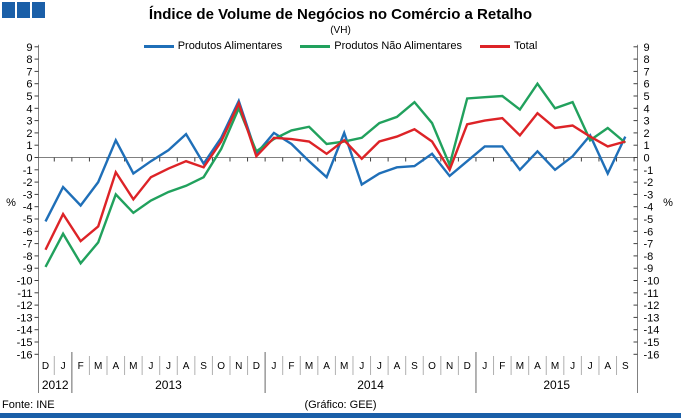 The width and height of the screenshot is (681, 418). Describe the element at coordinates (25, 343) in the screenshot. I see `left-tick-label: -15` at that location.